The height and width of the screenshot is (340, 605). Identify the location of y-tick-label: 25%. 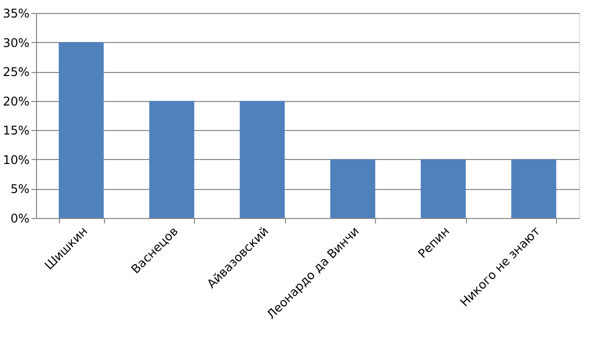
(16, 72).